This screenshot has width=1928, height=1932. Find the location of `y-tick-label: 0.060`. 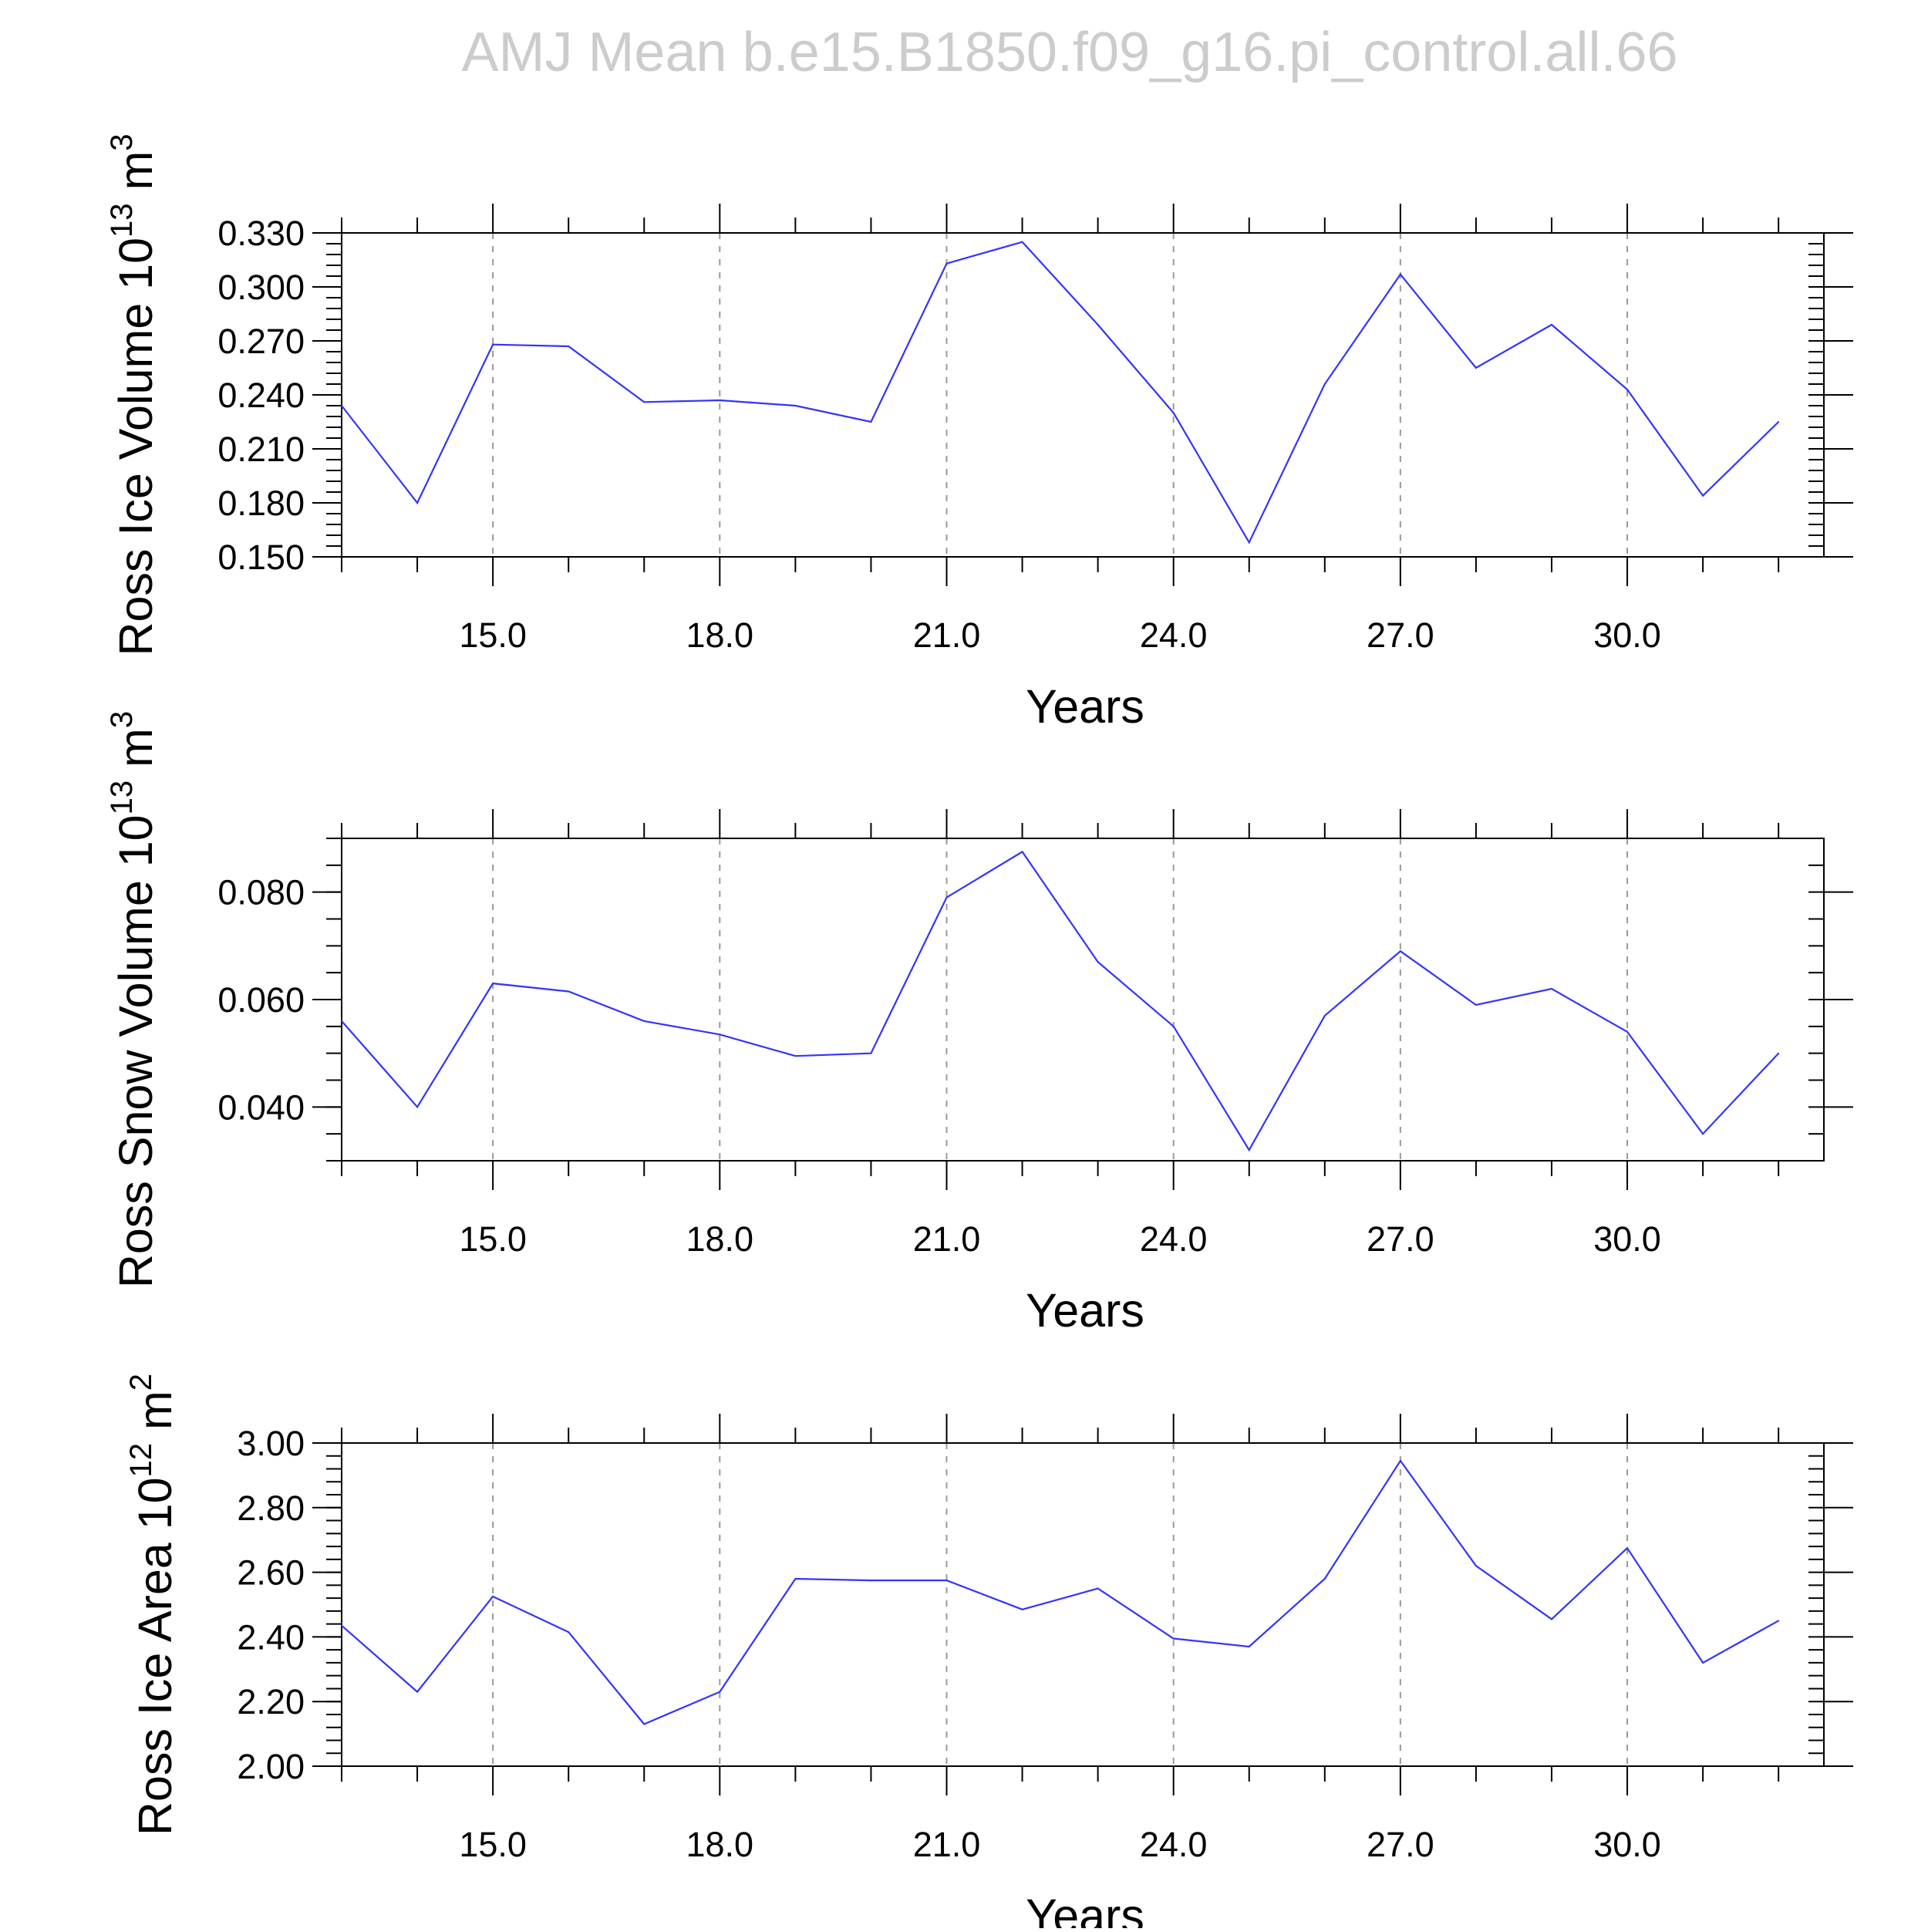

y-tick-label: 0.060 is located at coordinates (261, 1000).